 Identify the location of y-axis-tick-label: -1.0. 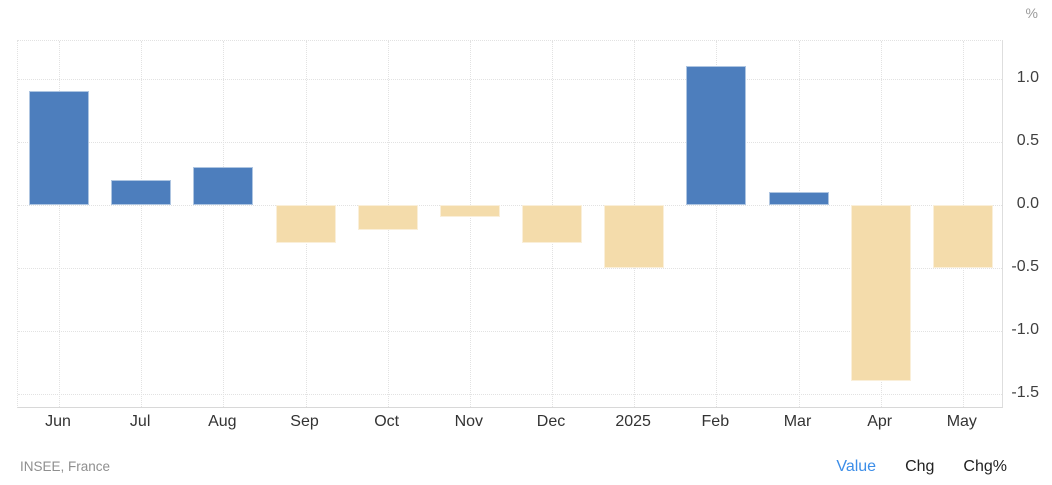
(1025, 329).